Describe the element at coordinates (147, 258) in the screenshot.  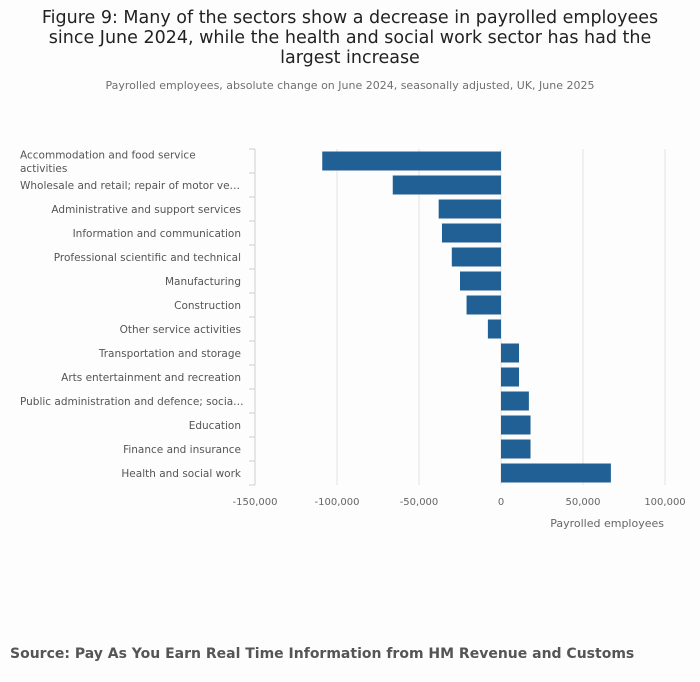
I see `category-label: Professional scientific and technical` at that location.